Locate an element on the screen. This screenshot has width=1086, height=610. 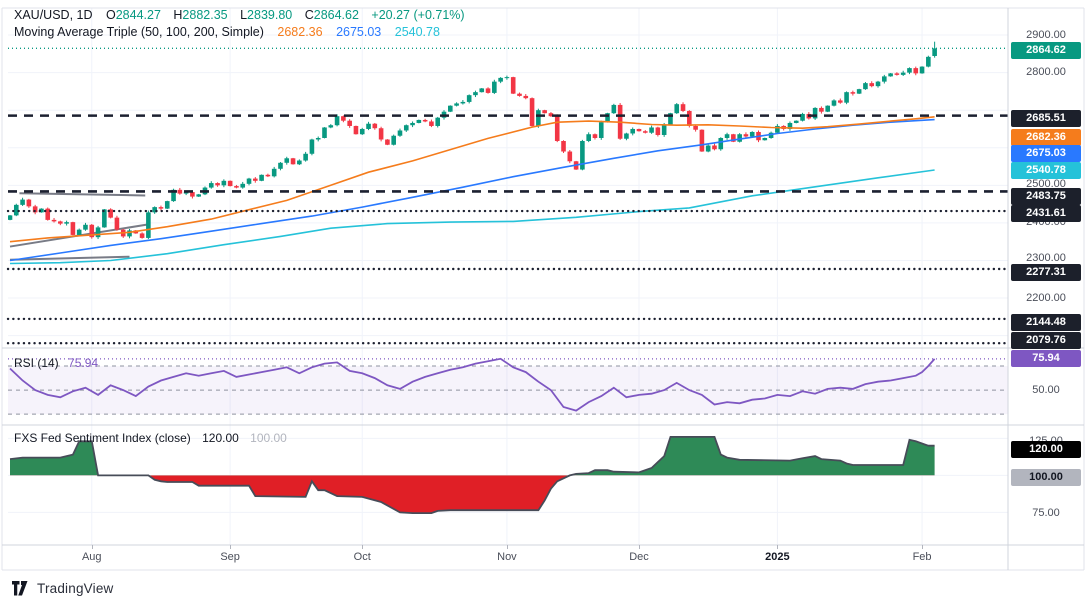
sentiment-pane is located at coordinates (472, 474).